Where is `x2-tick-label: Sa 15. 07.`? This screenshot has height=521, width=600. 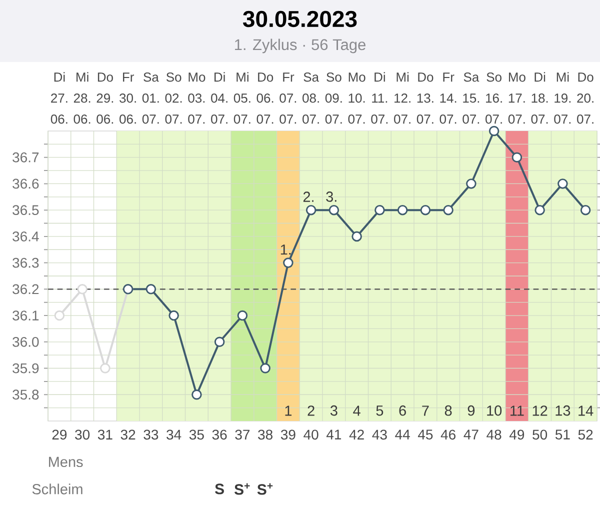 x2-tick-label: Sa 15. 07. is located at coordinates (471, 98).